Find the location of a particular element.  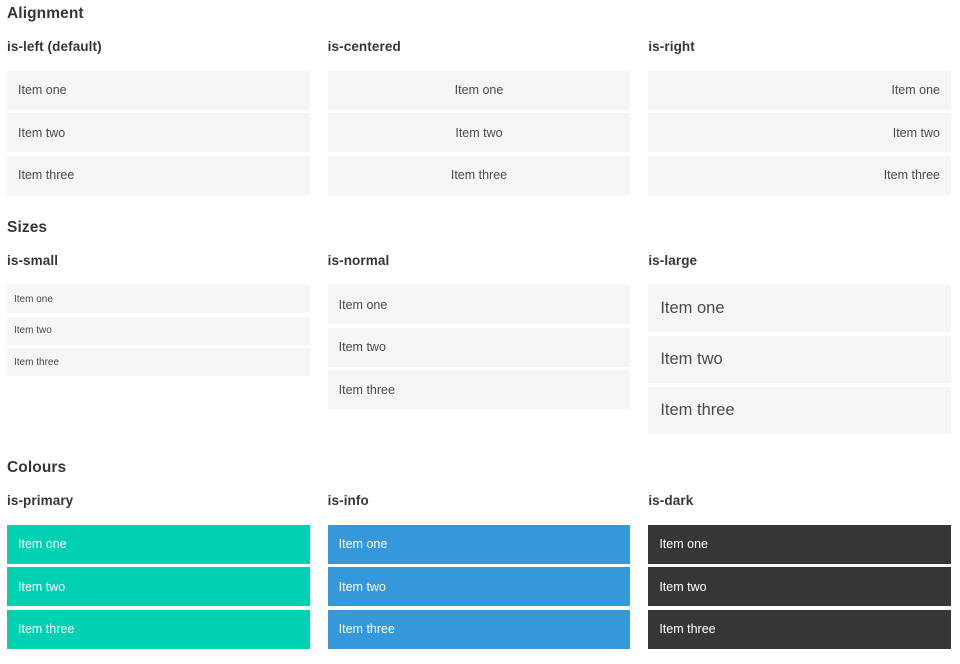

column-is-dark: is-dark Item one Item two Item three is located at coordinates (799, 573).